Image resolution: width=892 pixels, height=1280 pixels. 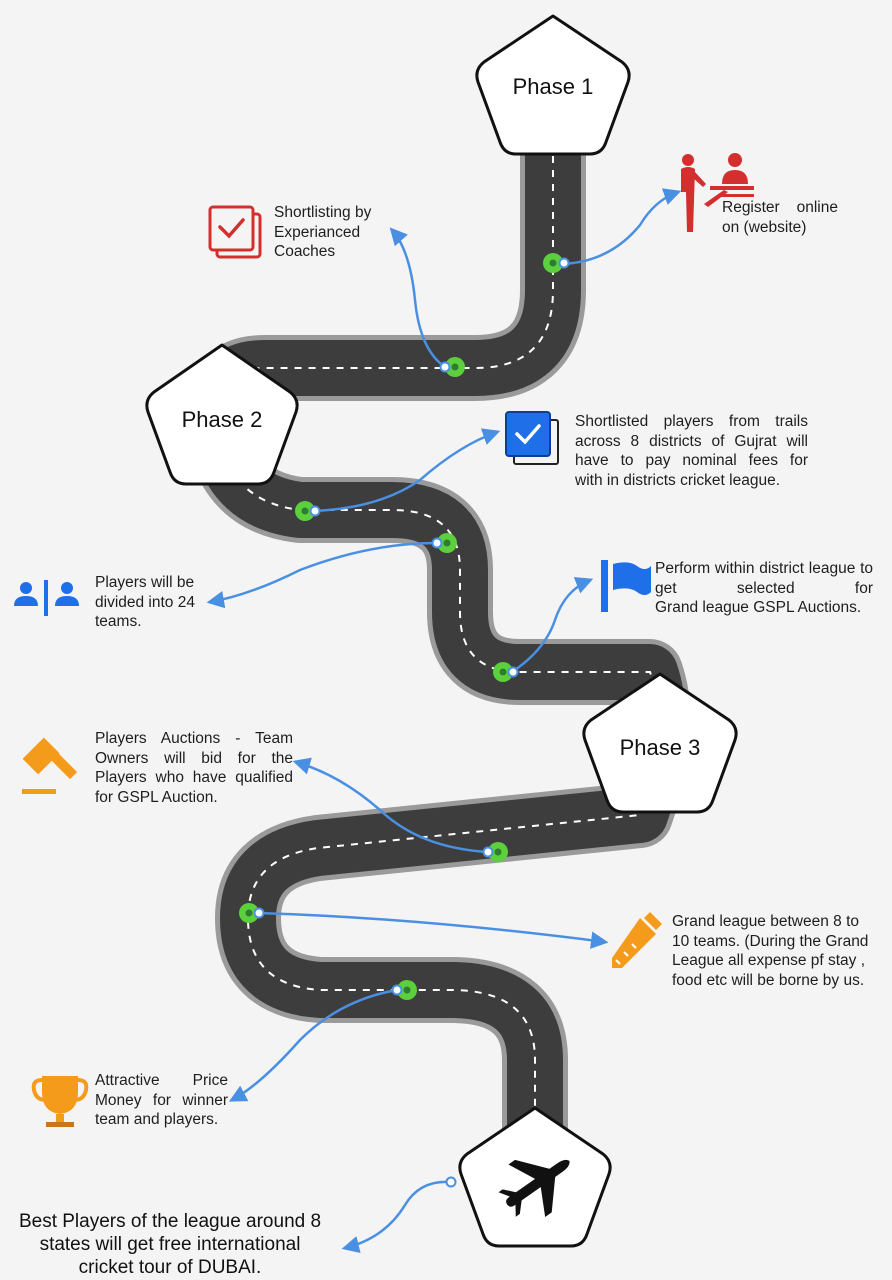 I want to click on flag-icon, so click(x=626, y=586).